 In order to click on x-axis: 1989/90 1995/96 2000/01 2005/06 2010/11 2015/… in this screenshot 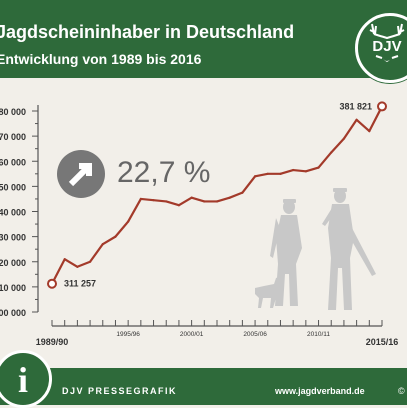, I will do `click(217, 333)`.